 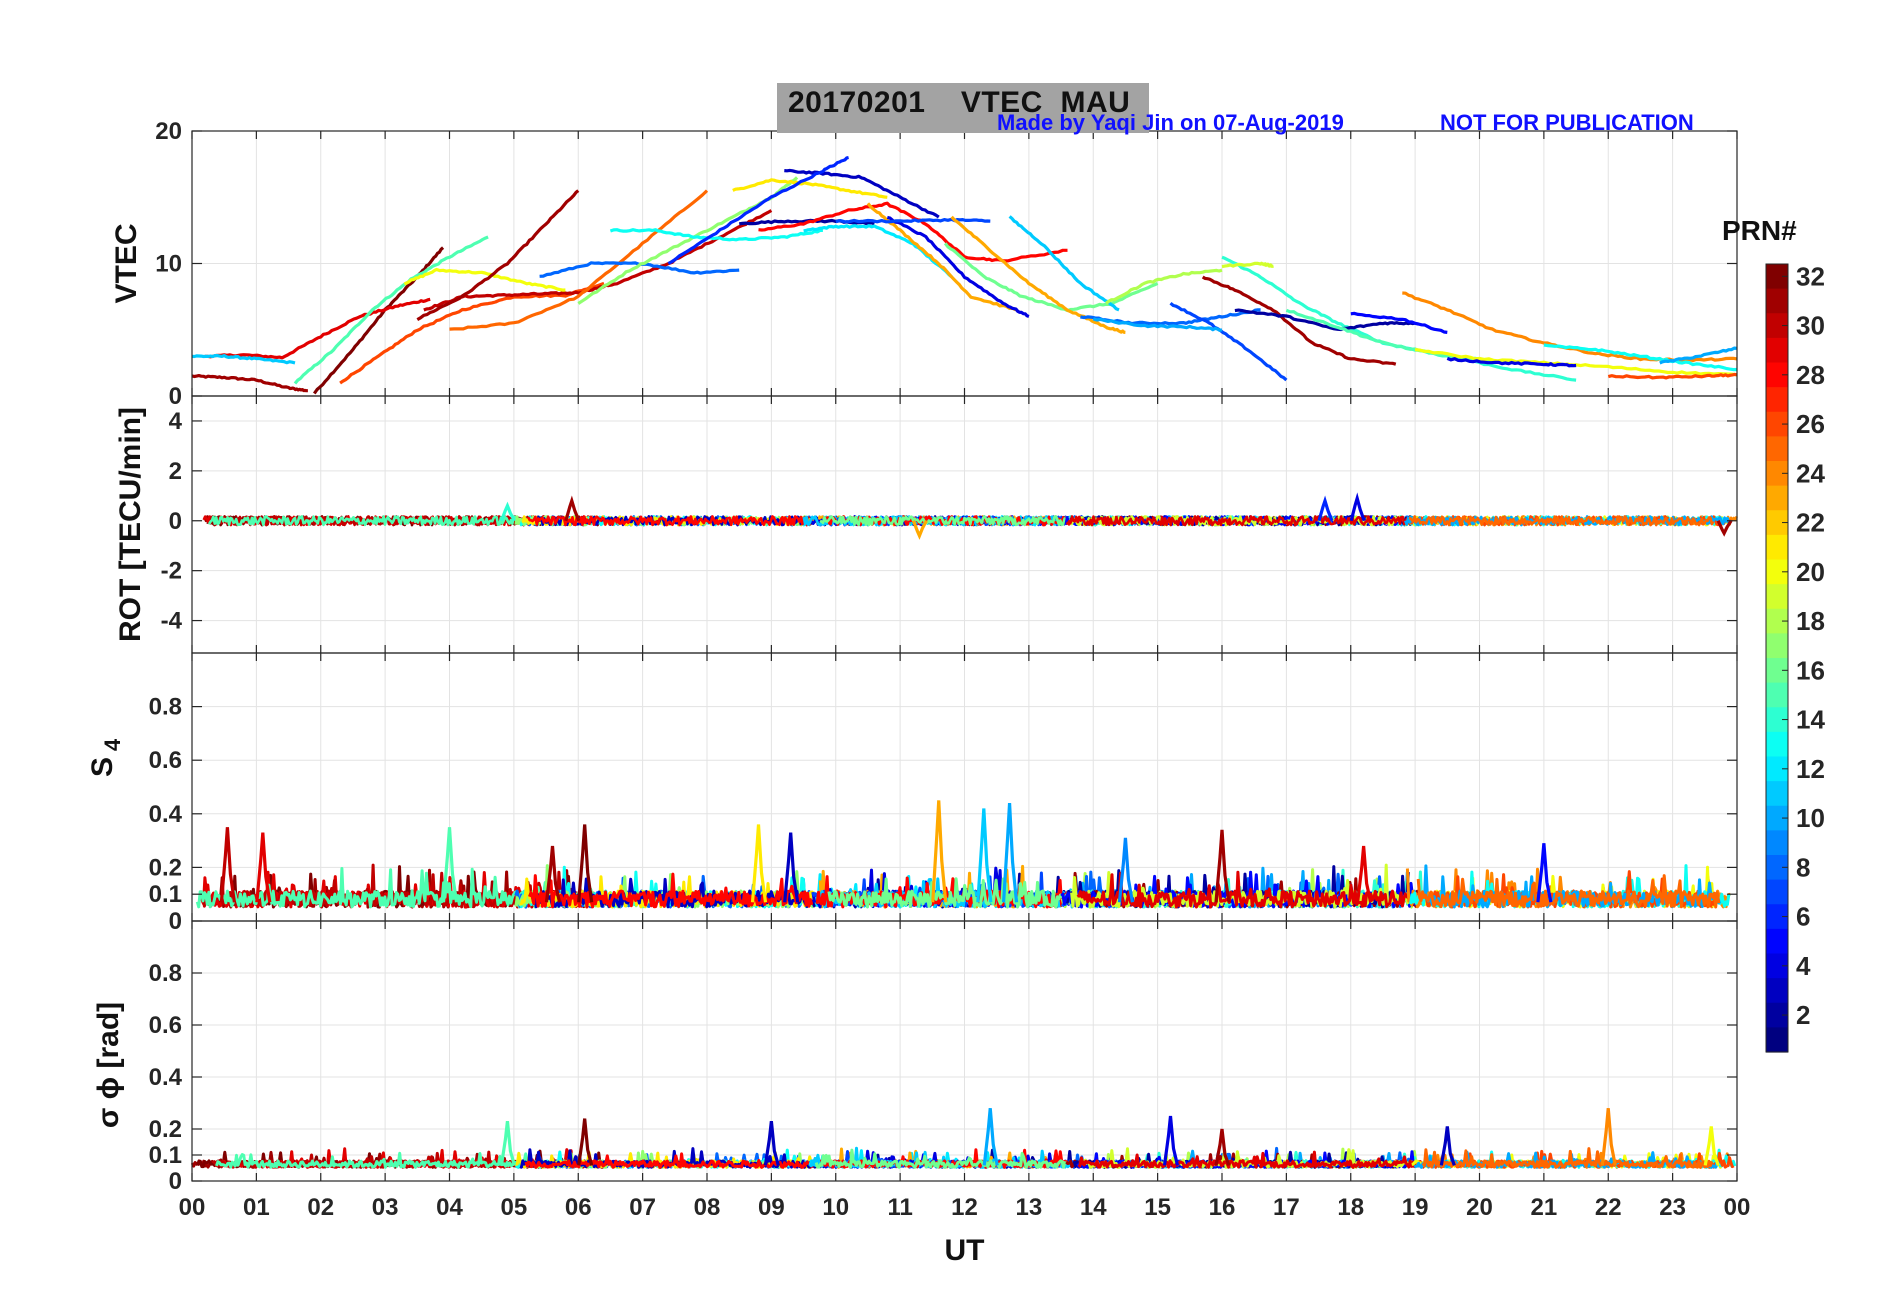 What do you see at coordinates (1737, 1207) in the screenshot?
I see `x-tick-label: 00` at bounding box center [1737, 1207].